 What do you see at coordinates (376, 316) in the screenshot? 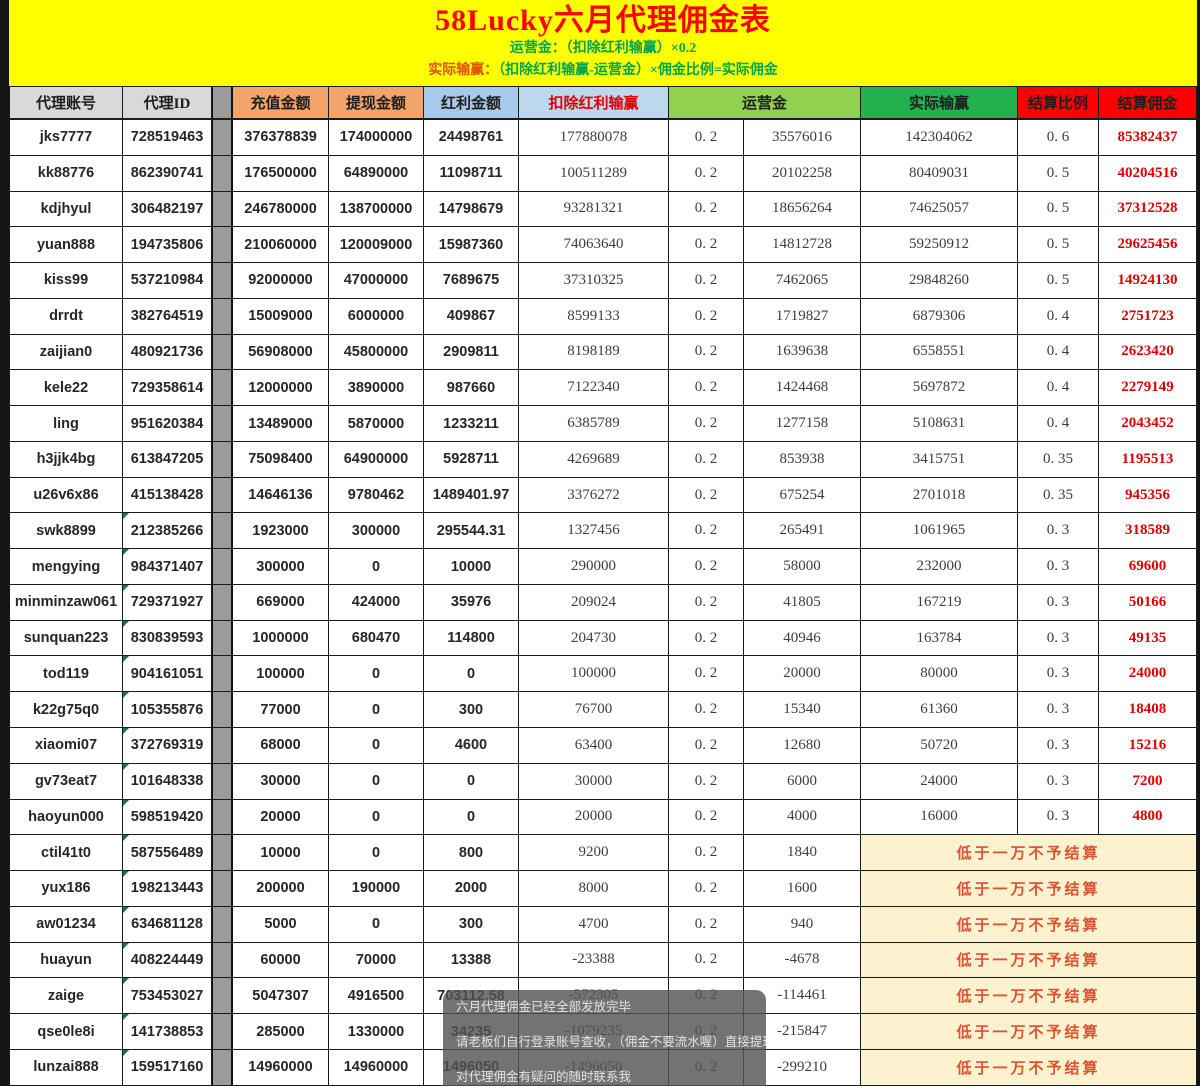
I see `withdraw-cell: 6000000` at bounding box center [376, 316].